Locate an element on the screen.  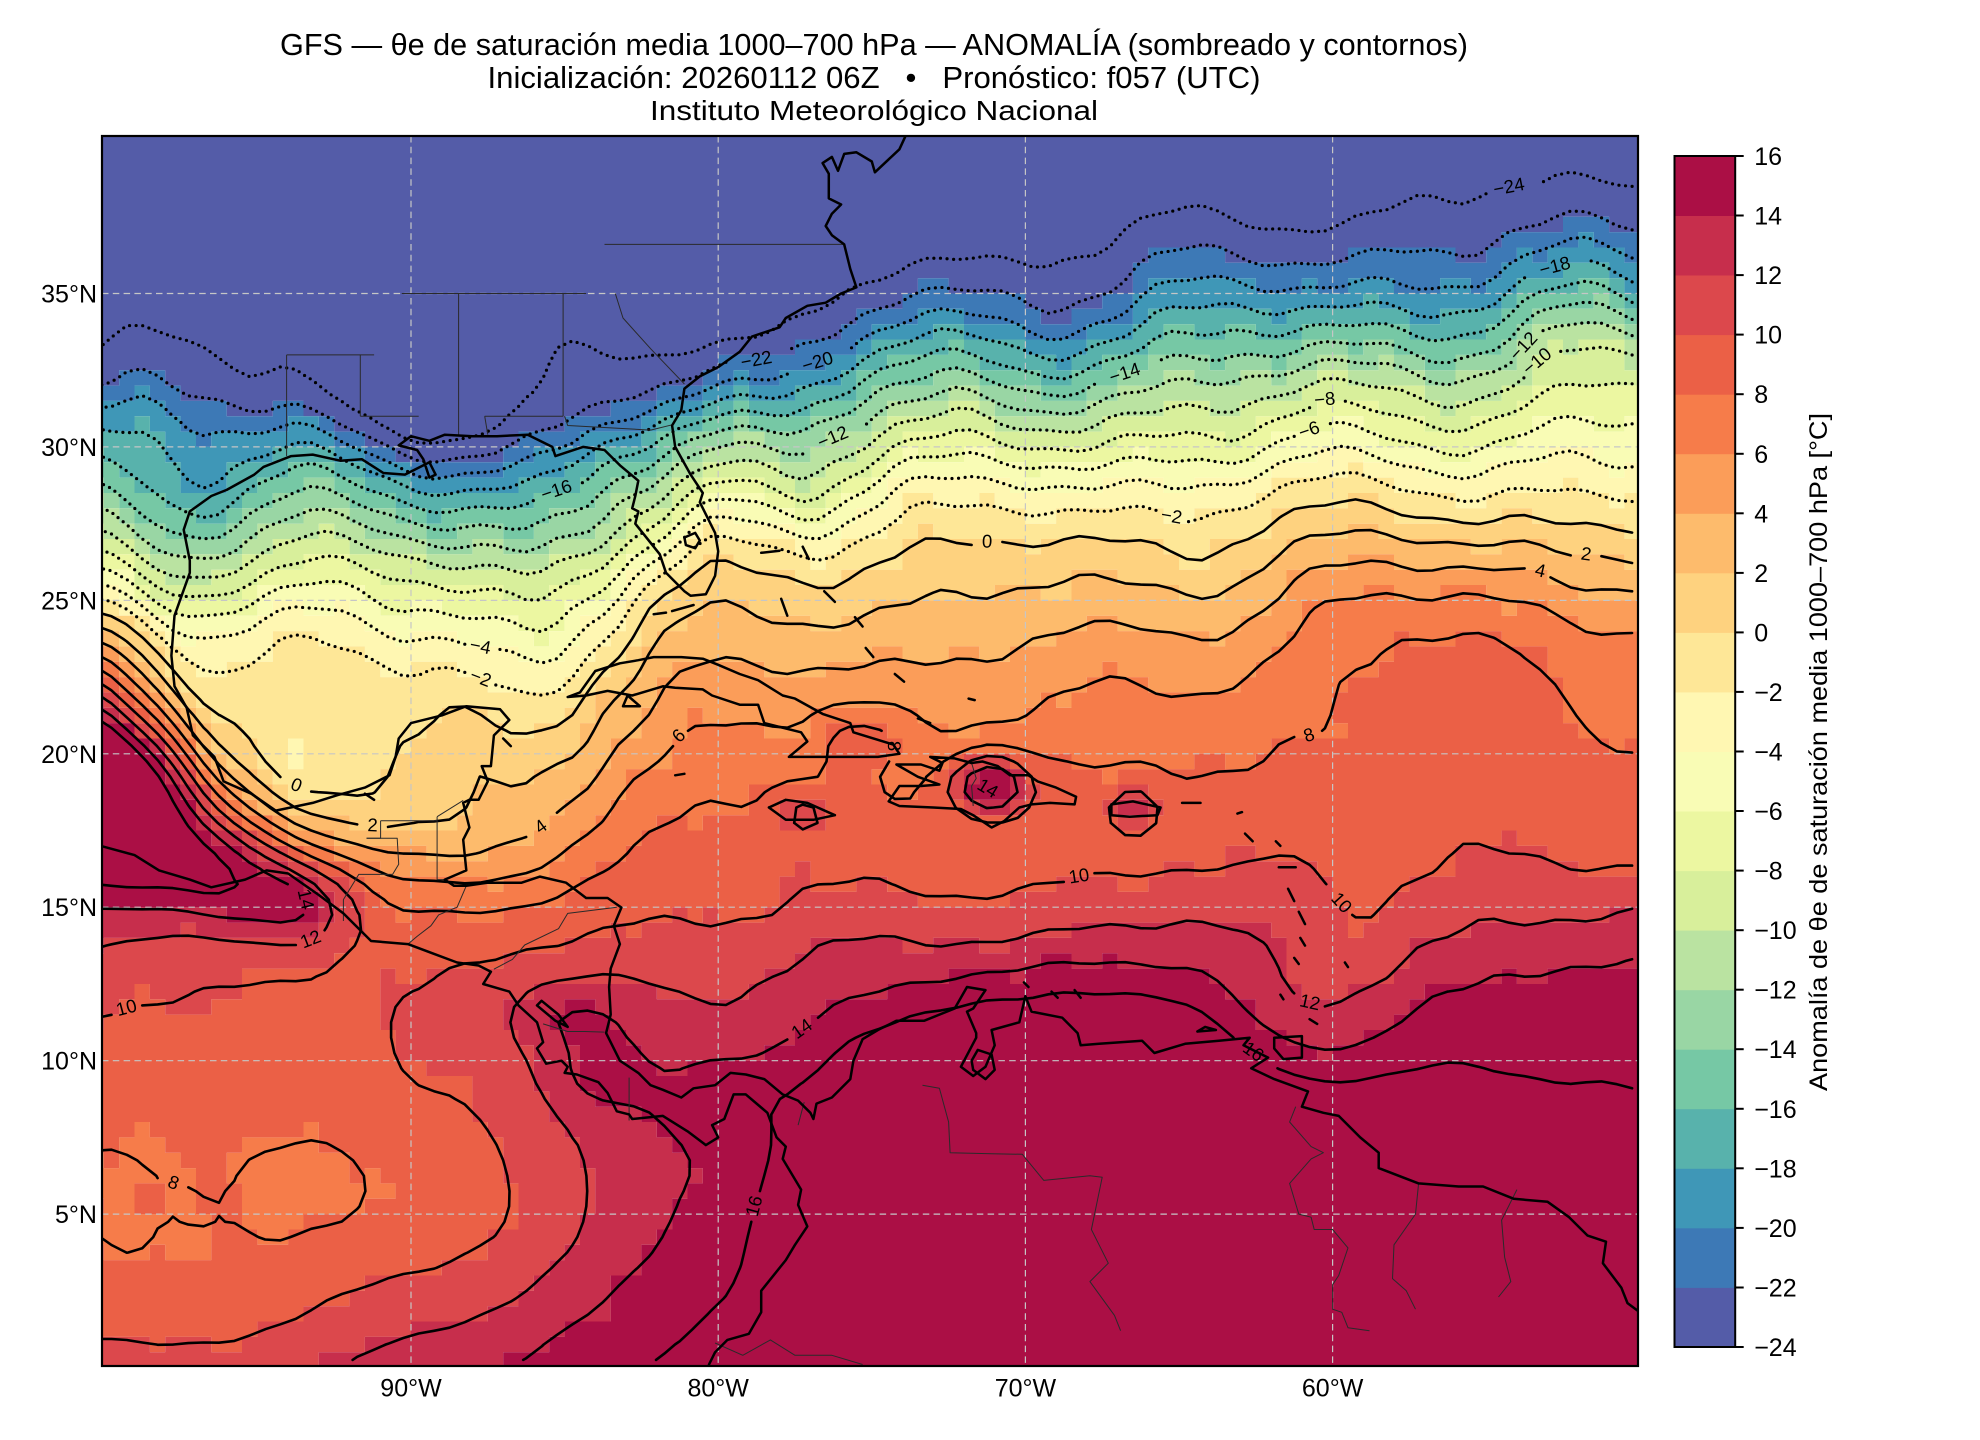
svg-text: −20 is located at coordinates (1775, 1229).